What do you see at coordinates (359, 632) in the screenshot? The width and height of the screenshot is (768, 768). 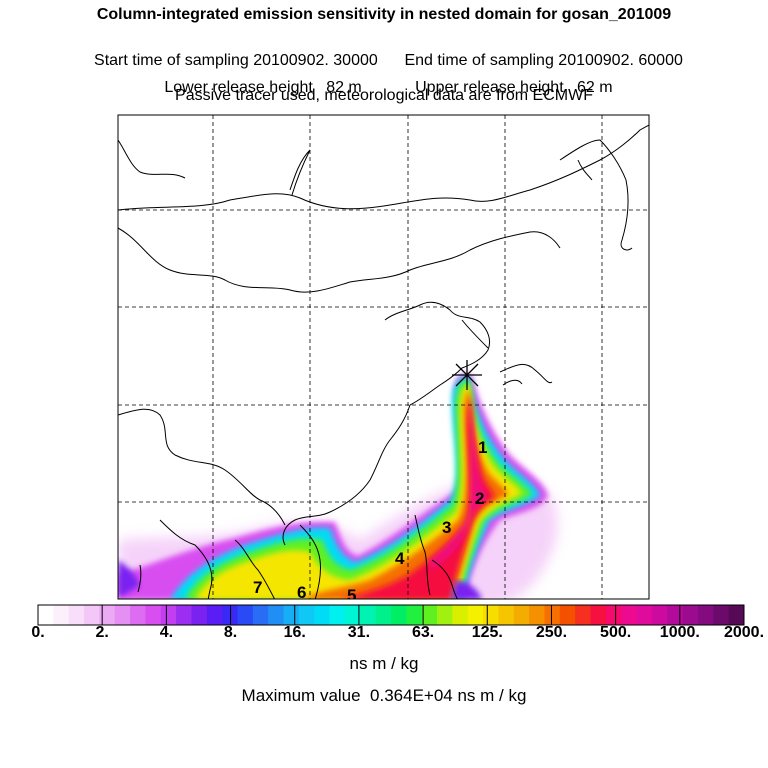 I see `colorbar-tick-label: 31.` at bounding box center [359, 632].